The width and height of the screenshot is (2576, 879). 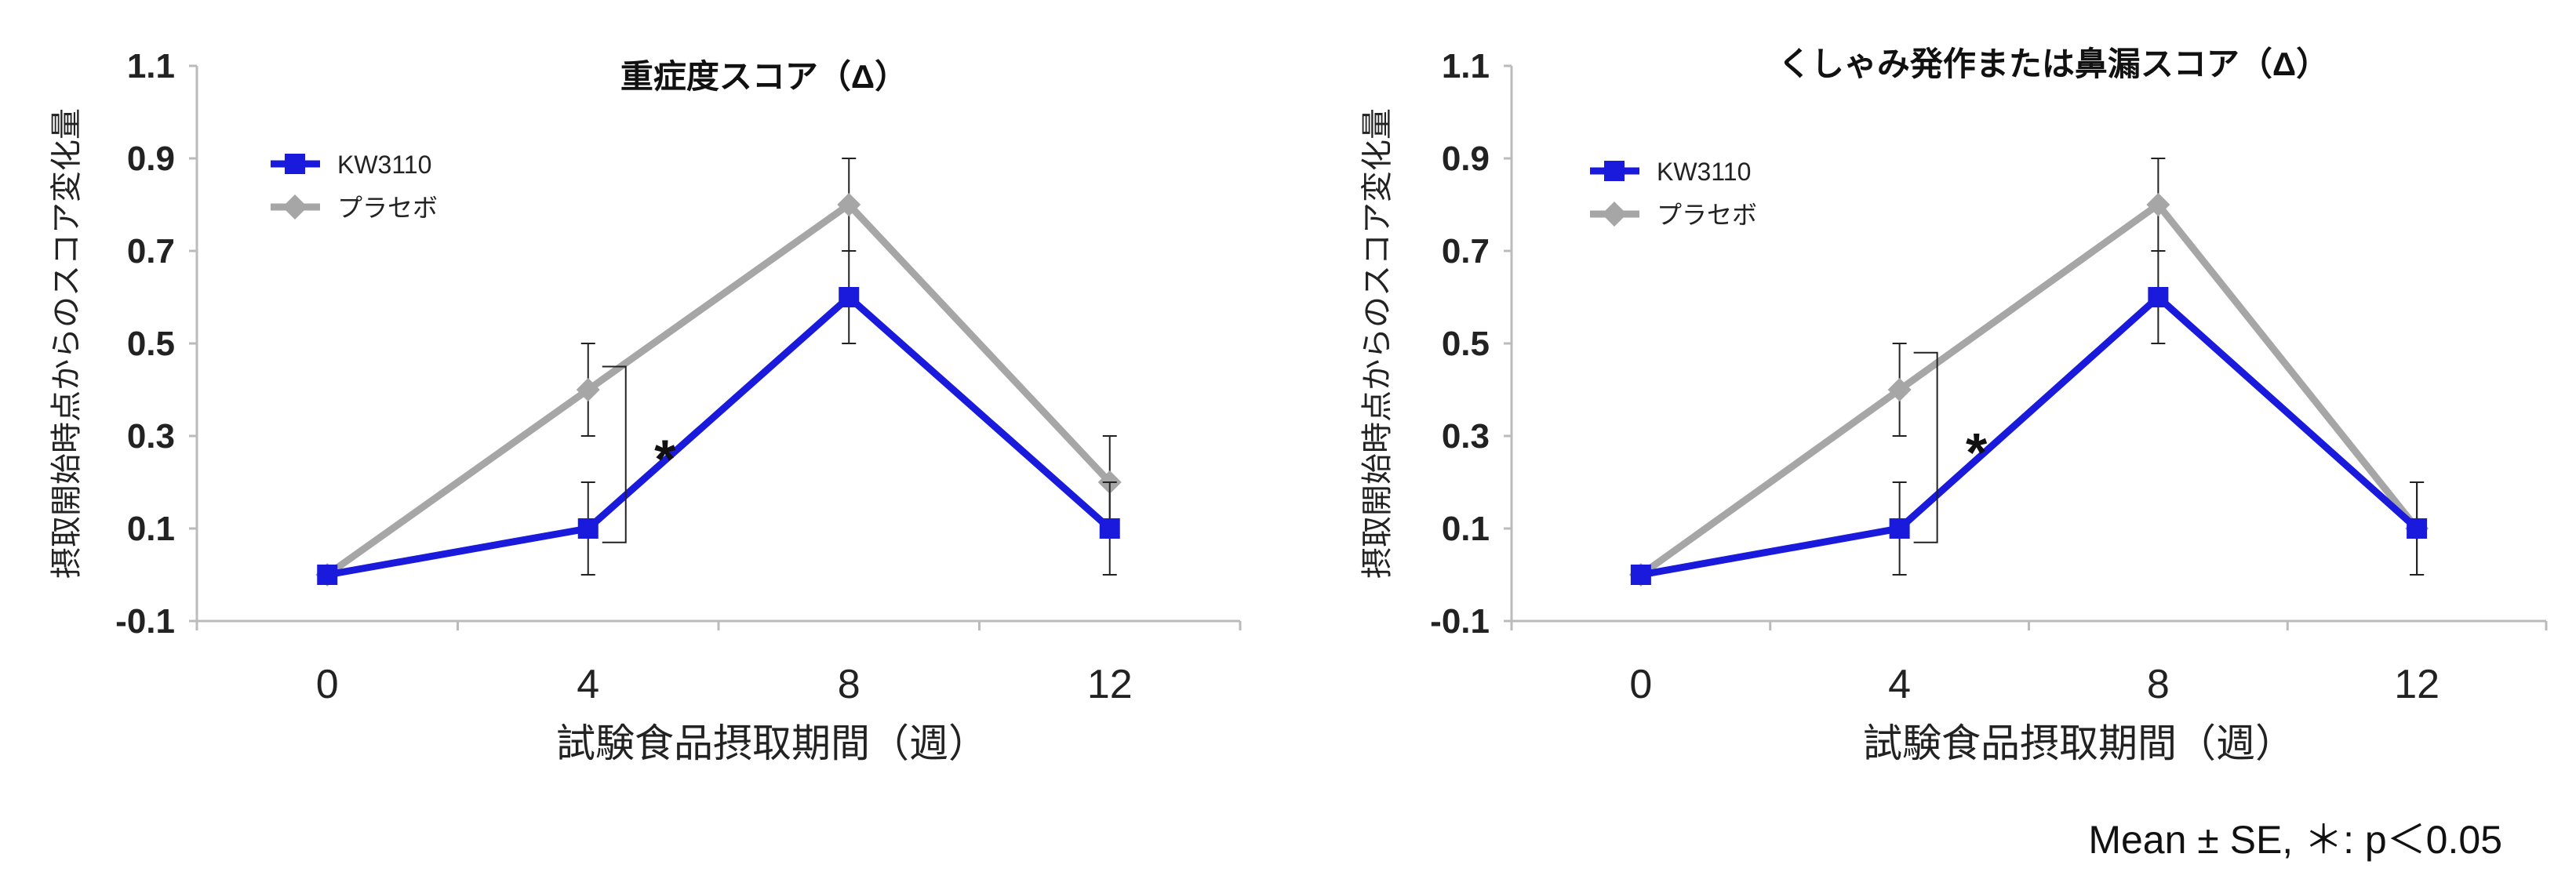 I want to click on chart-title: 重症度スコア（Δ）, so click(x=764, y=76).